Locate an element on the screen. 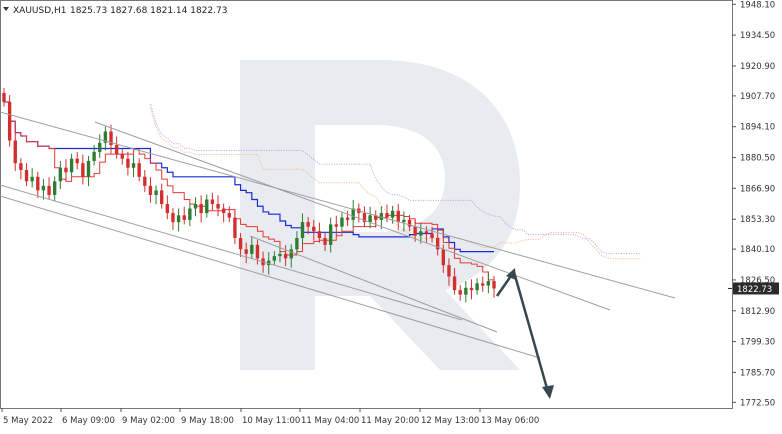  forecast-arrowhead-down is located at coordinates (548, 392).